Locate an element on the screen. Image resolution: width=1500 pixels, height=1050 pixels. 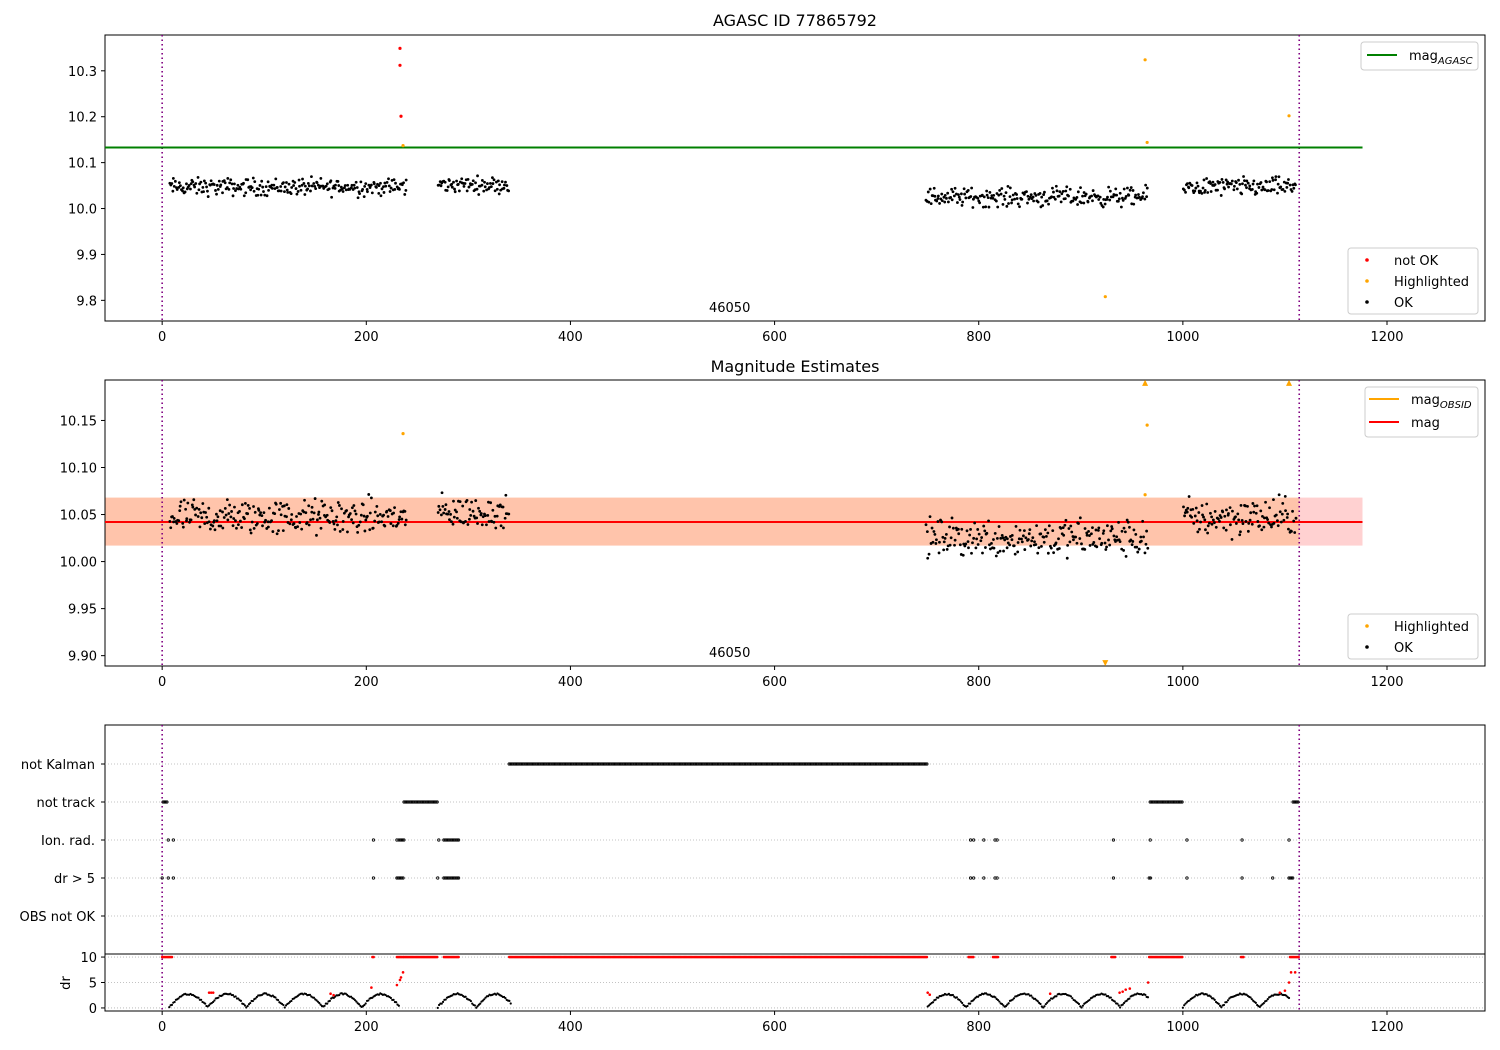
point-highlighted is located at coordinates (1105, 297).